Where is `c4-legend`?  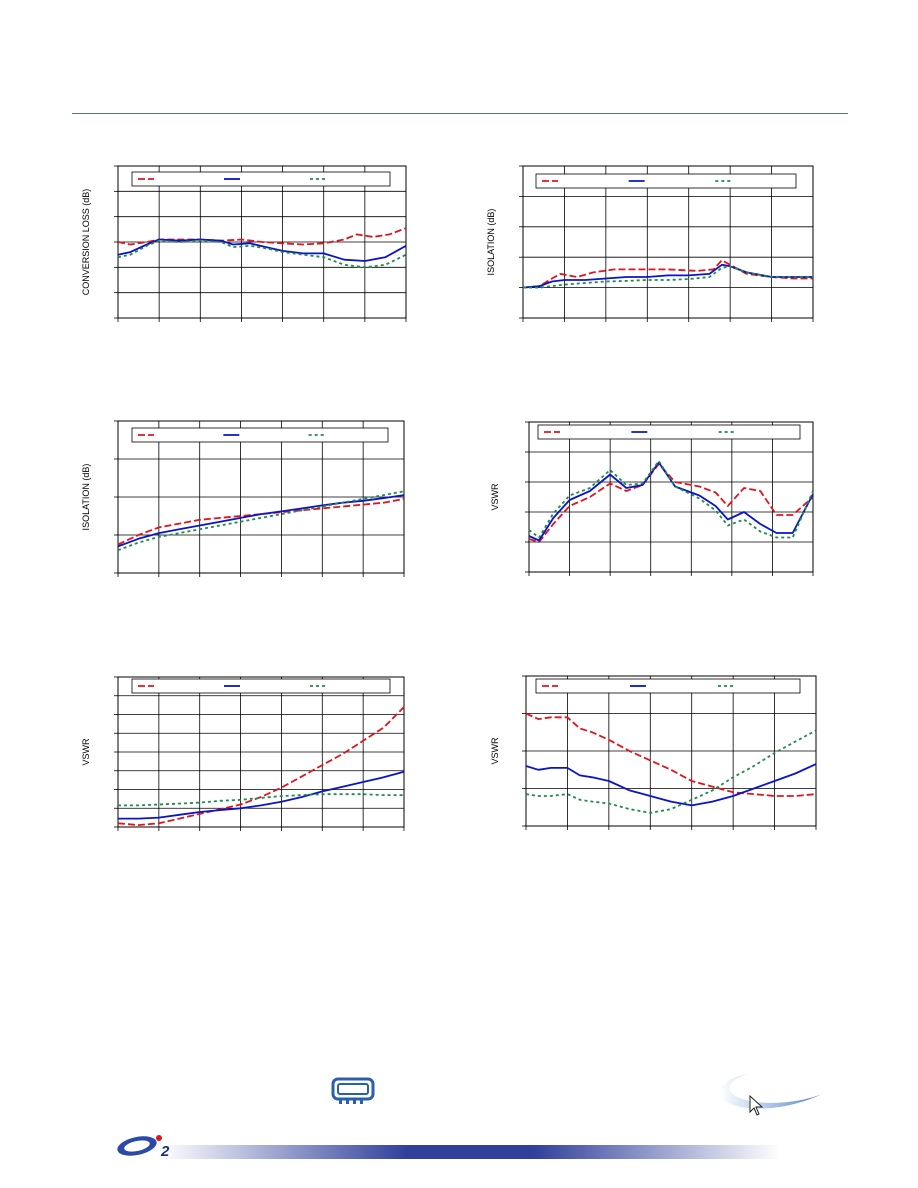
c4-legend is located at coordinates (669, 432).